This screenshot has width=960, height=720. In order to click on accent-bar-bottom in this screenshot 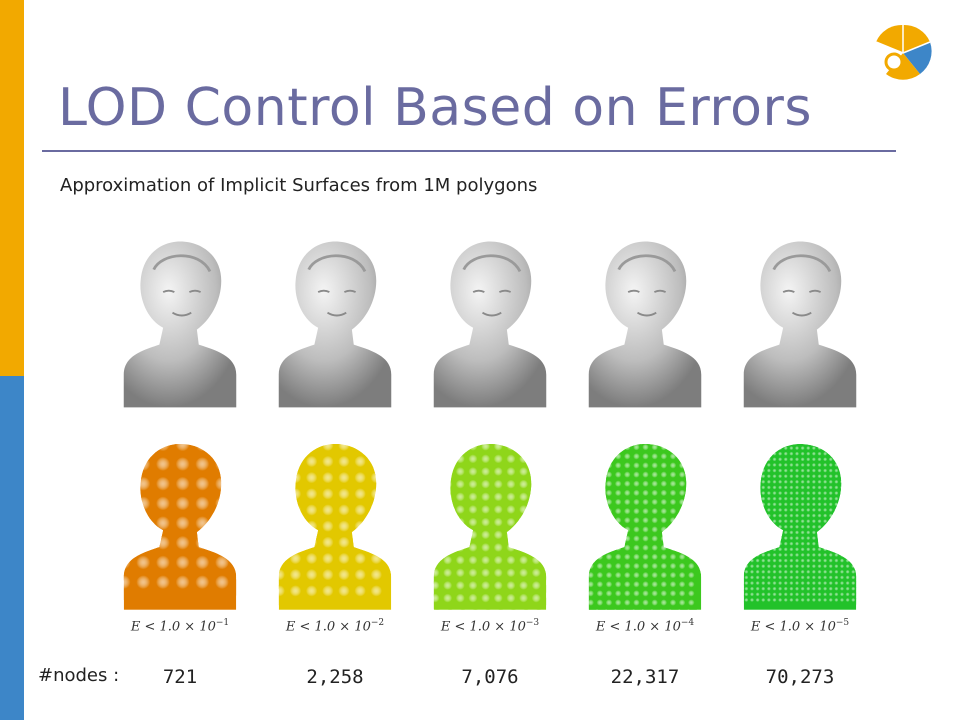, I will do `click(12, 548)`.